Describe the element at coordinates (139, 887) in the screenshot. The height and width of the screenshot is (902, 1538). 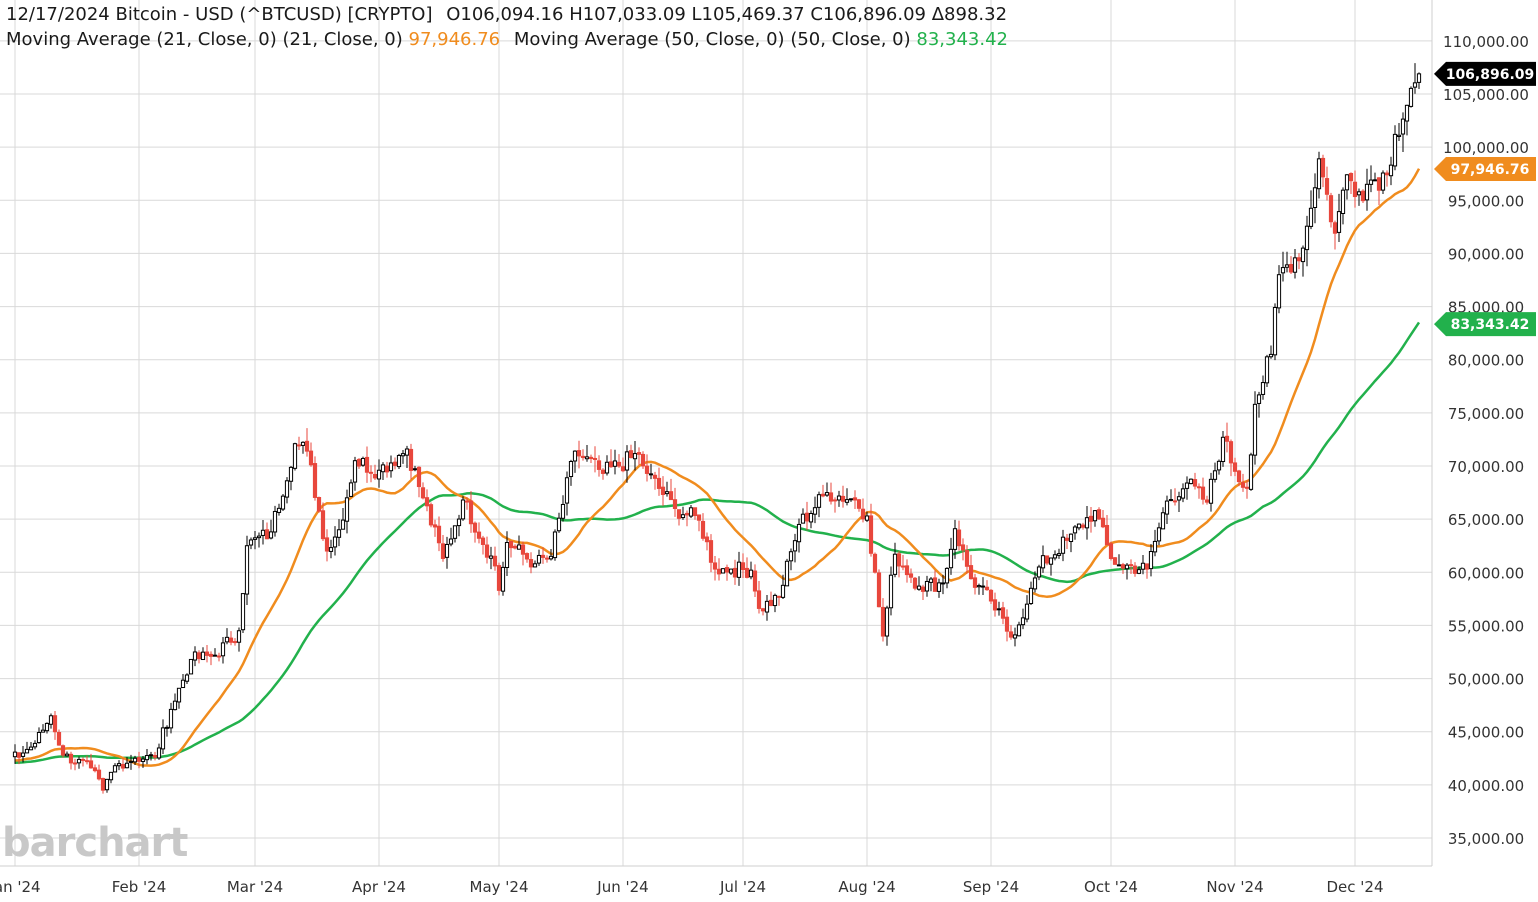
I see `x-tick-label: Feb '24` at that location.